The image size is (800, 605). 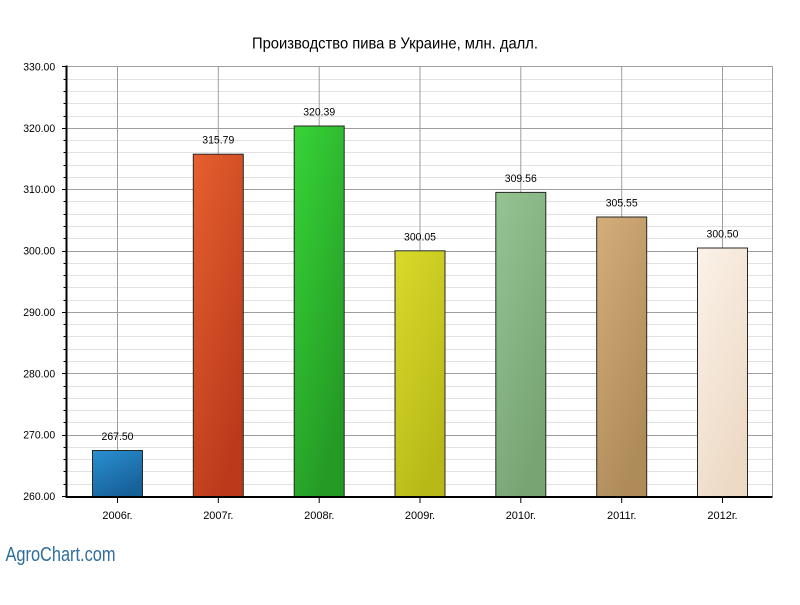 What do you see at coordinates (420, 516) in the screenshot?
I see `svg-text: 2009г.` at bounding box center [420, 516].